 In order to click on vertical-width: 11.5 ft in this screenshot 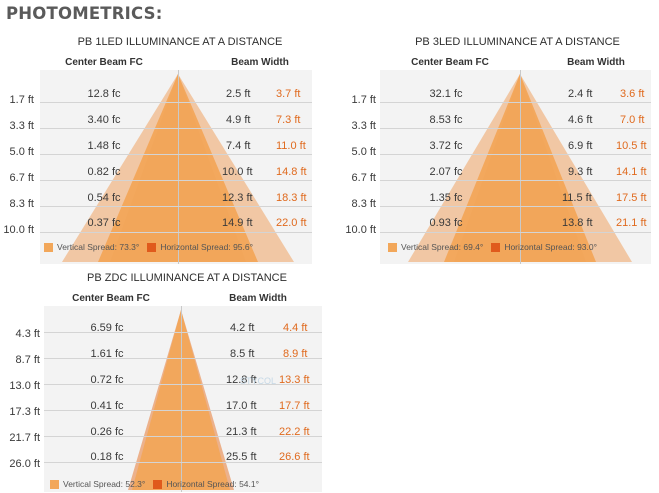, I will do `click(577, 198)`.